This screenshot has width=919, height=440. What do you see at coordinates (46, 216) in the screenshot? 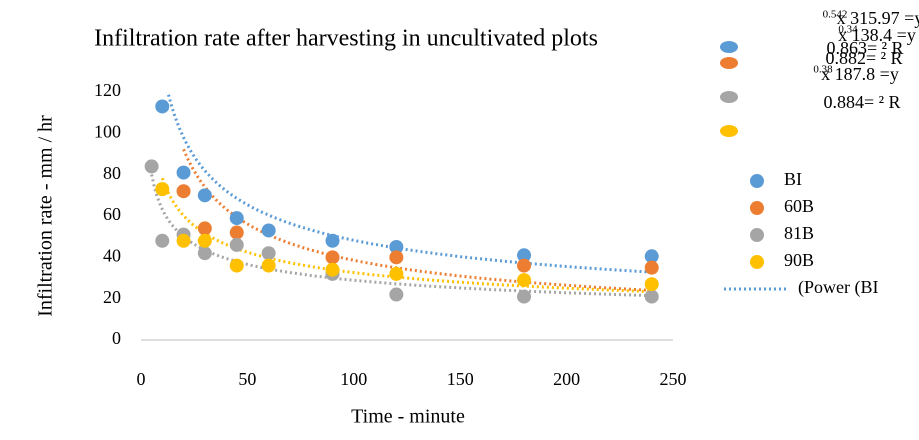
I see `y-axis-label: Infiltration rate - mm / hr` at bounding box center [46, 216].